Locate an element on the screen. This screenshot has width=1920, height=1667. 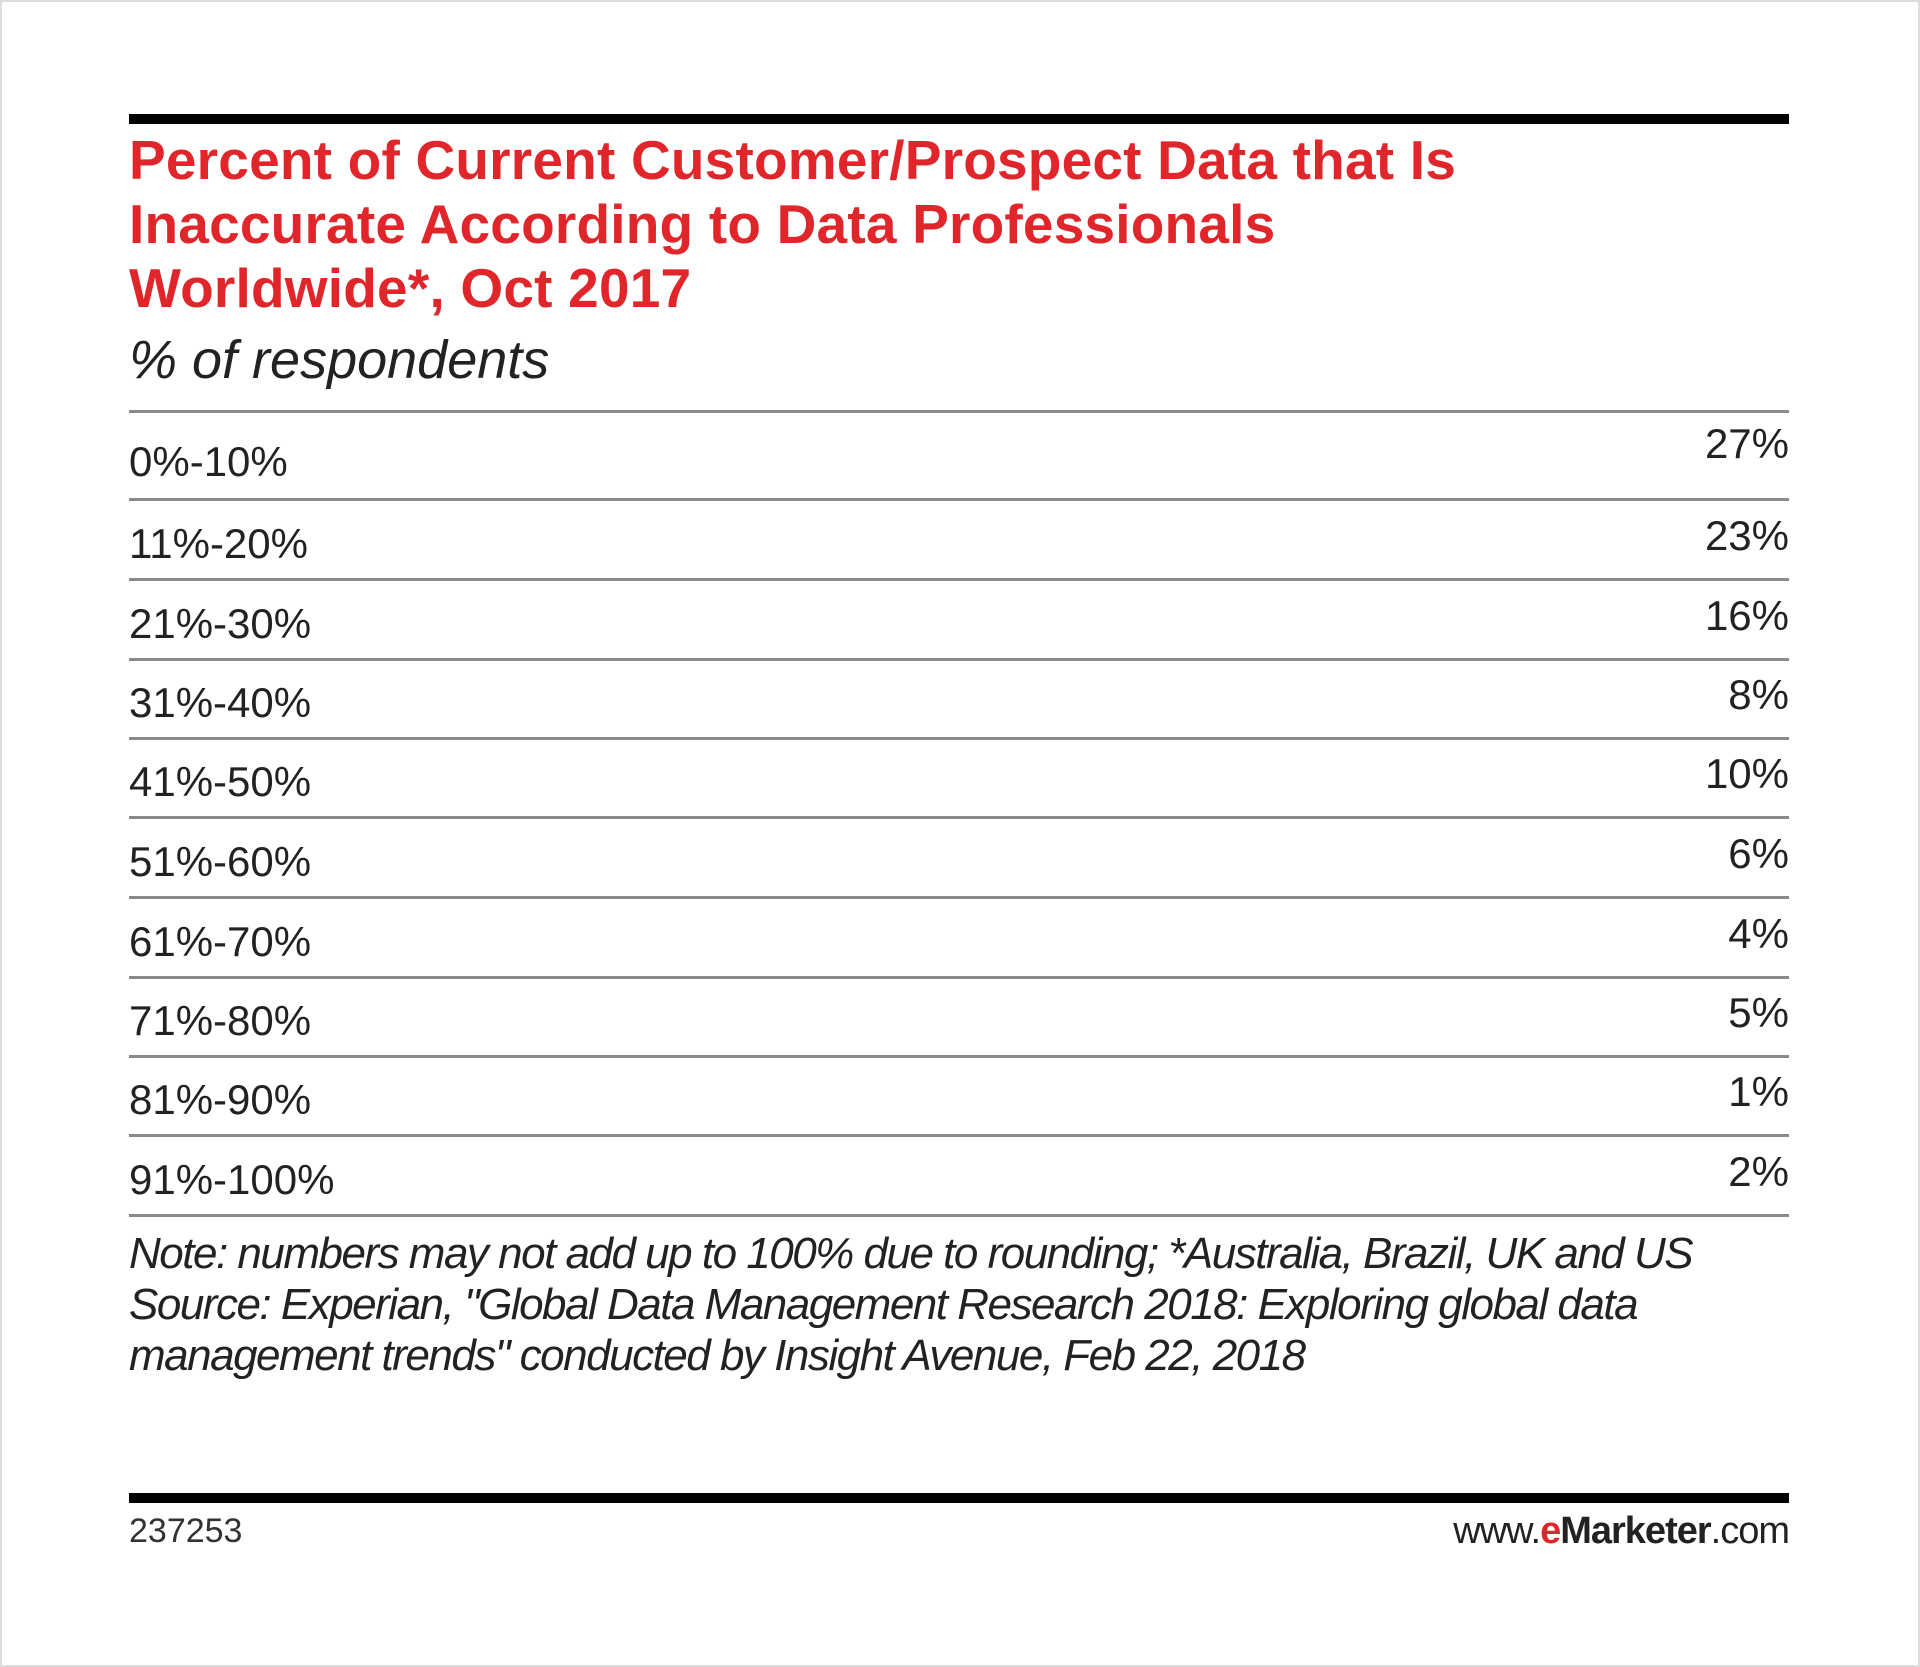
row-value: 2% is located at coordinates (1758, 1171).